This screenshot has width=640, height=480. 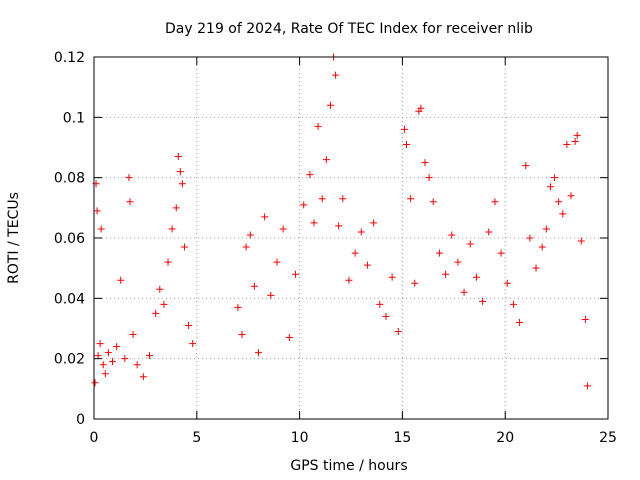 What do you see at coordinates (74, 118) in the screenshot?
I see `y-tick-label: 0.1` at bounding box center [74, 118].